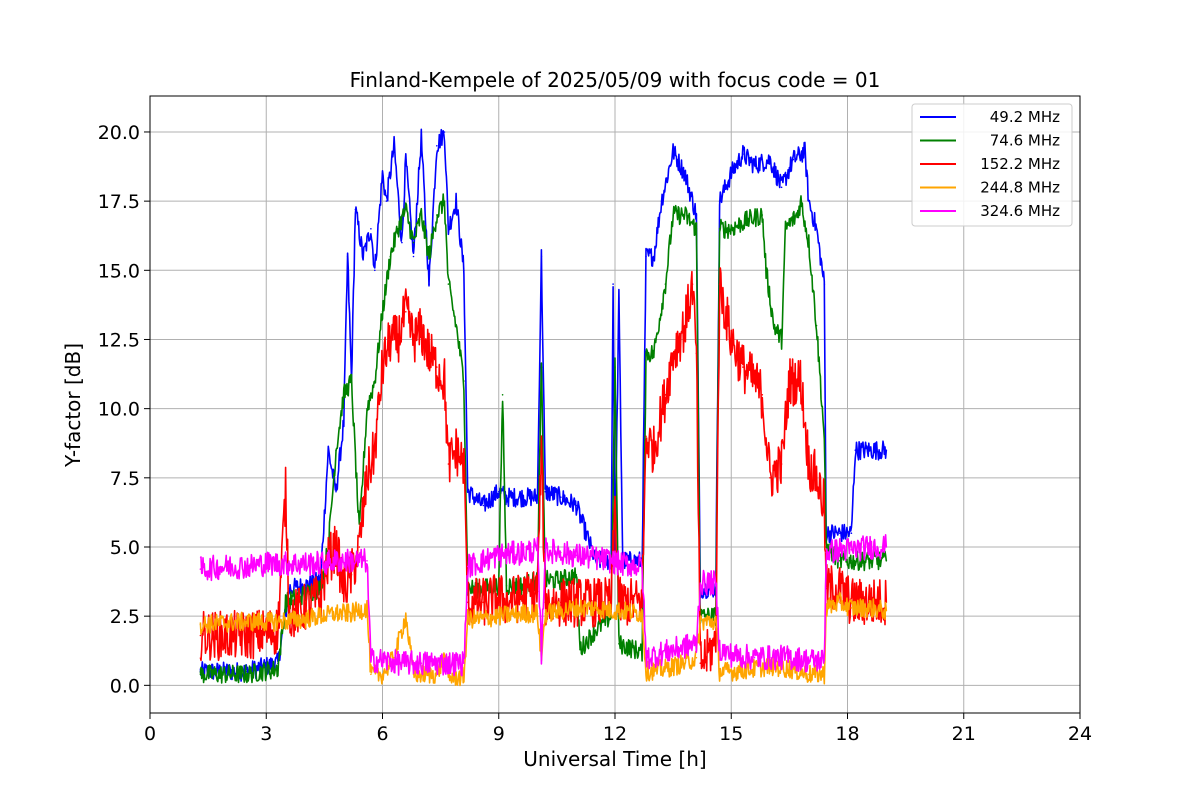  I want to click on series-324-6-mhz, so click(543, 605).